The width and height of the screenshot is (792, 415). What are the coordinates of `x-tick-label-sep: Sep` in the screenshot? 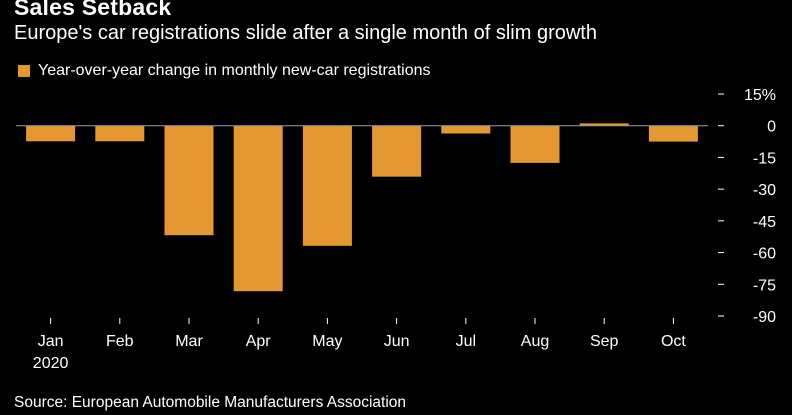 It's located at (604, 341).